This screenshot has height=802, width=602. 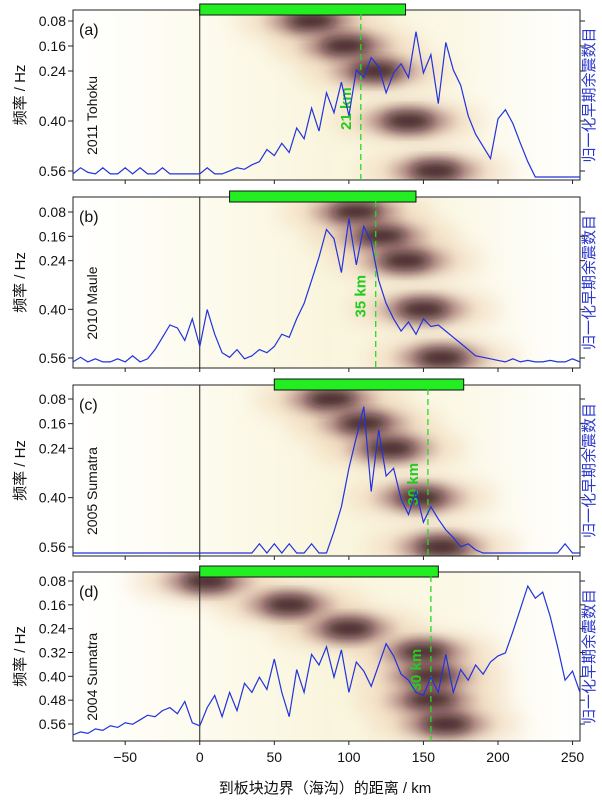 I want to click on panel-letter: (d), so click(x=89, y=592).